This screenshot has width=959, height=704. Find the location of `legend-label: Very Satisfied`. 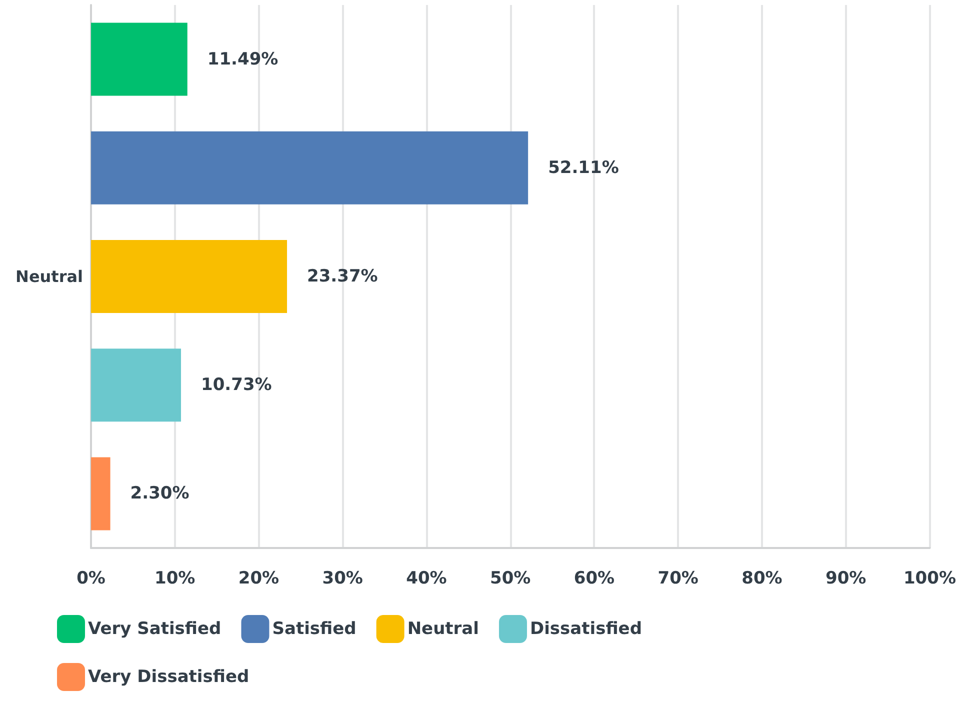

legend-label: Very Satisfied is located at coordinates (155, 629).